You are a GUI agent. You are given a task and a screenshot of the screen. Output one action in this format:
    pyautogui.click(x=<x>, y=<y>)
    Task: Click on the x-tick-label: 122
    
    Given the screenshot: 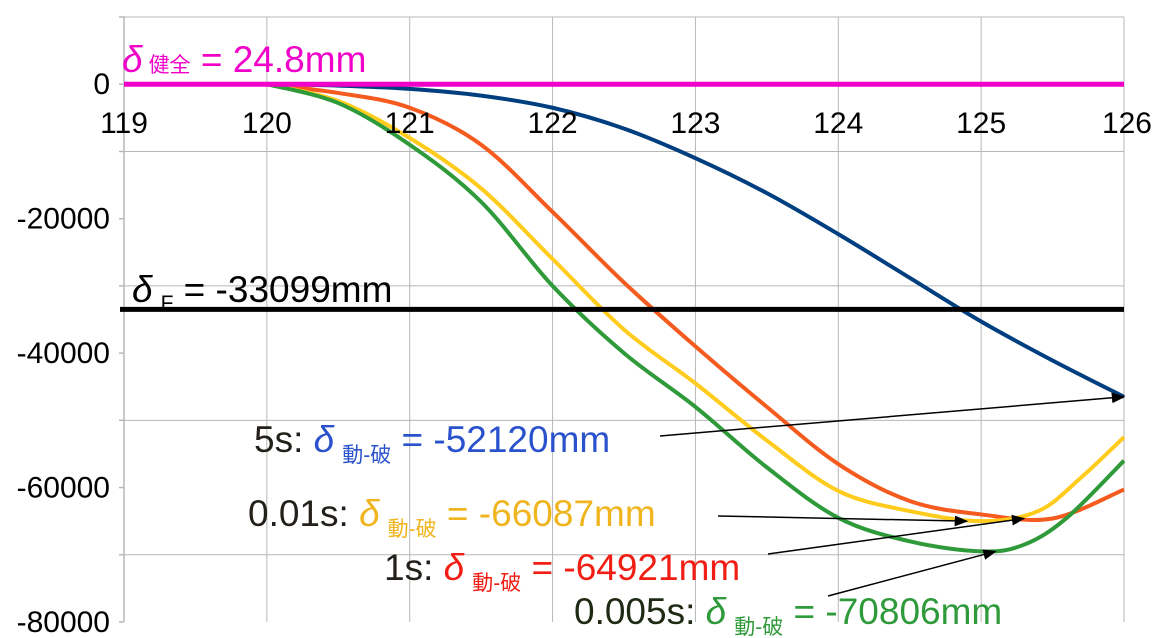 What is the action you would take?
    pyautogui.click(x=553, y=123)
    